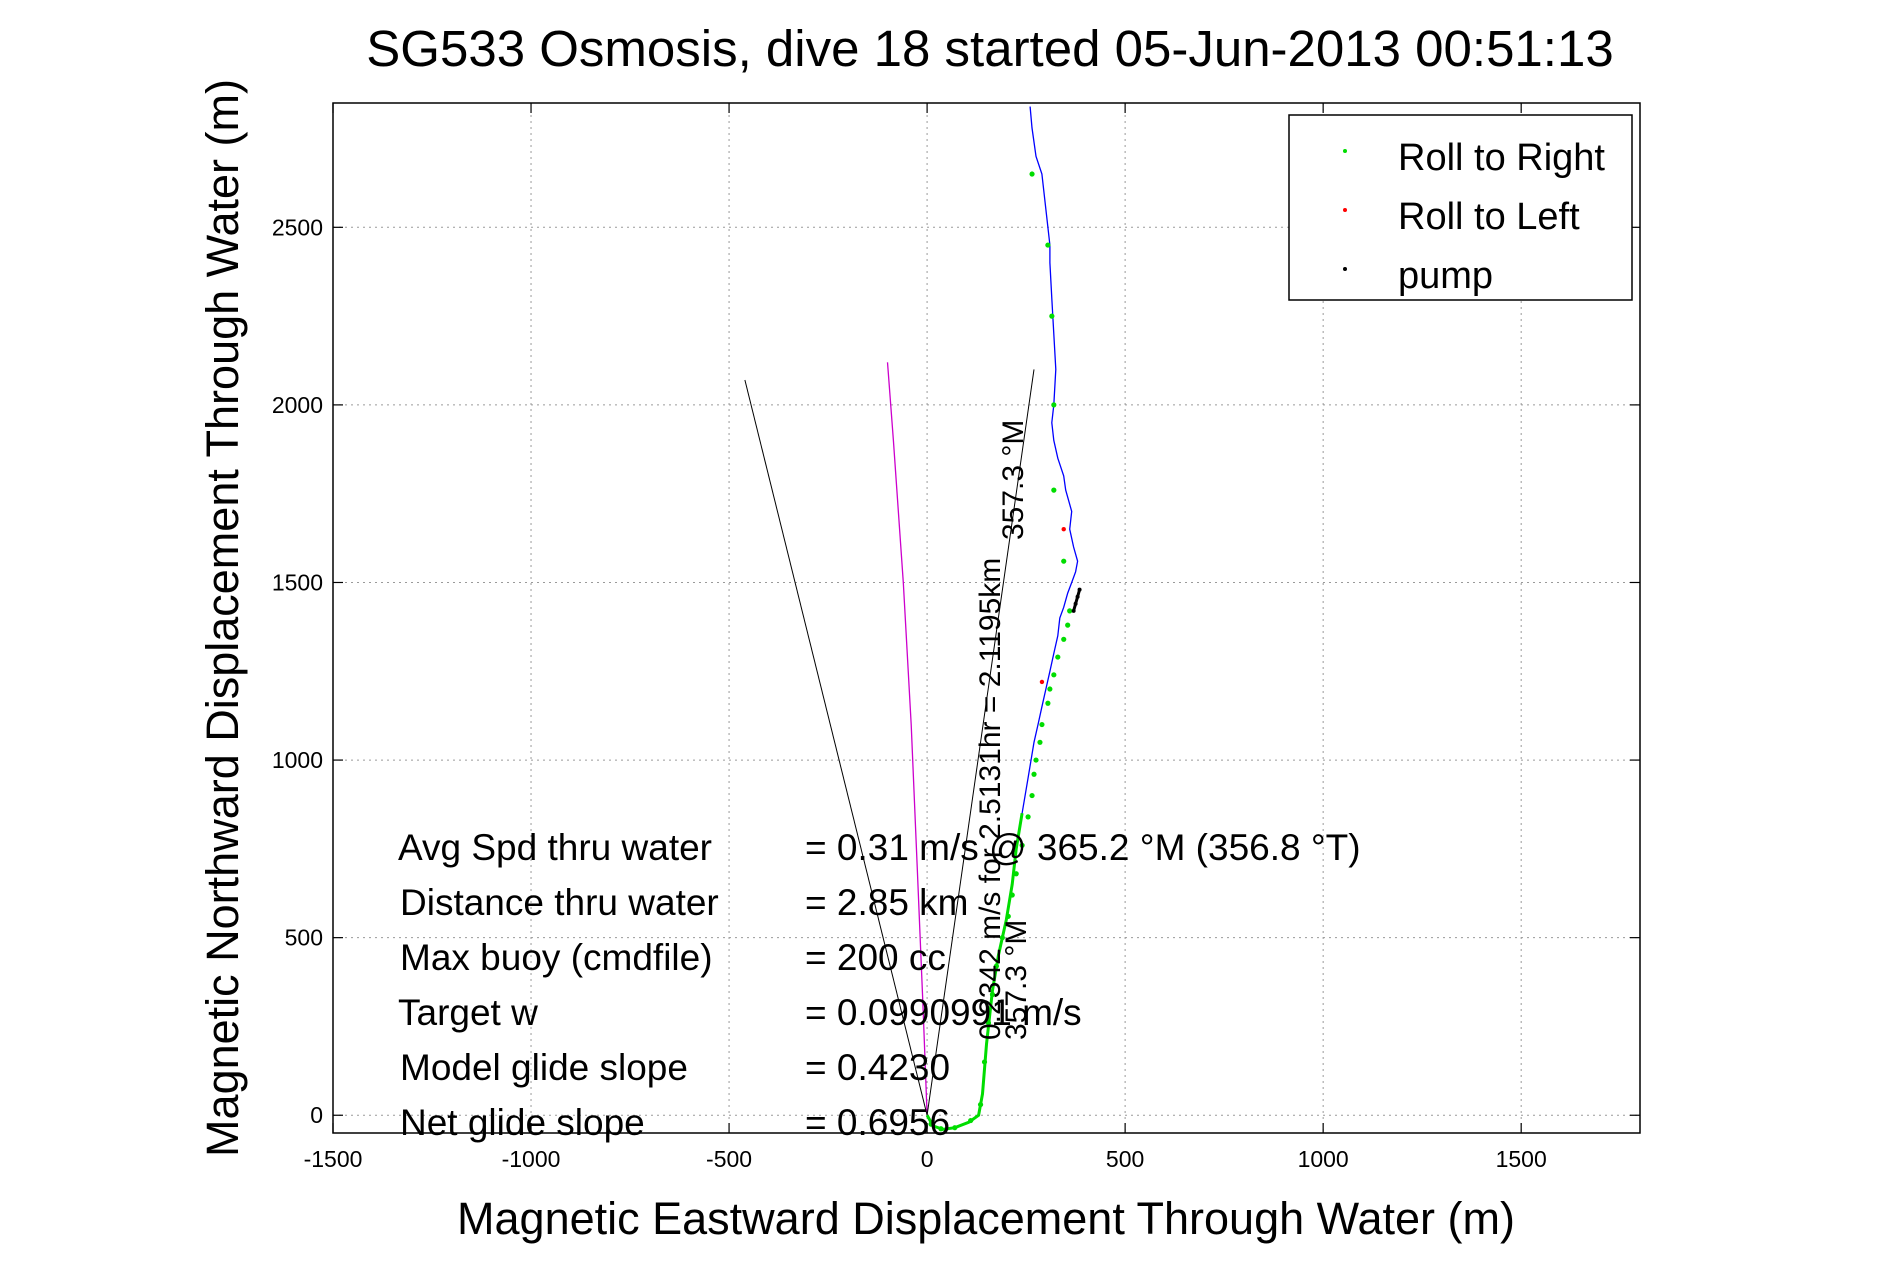  What do you see at coordinates (907, 739) in the screenshot?
I see `series-heading-line` at bounding box center [907, 739].